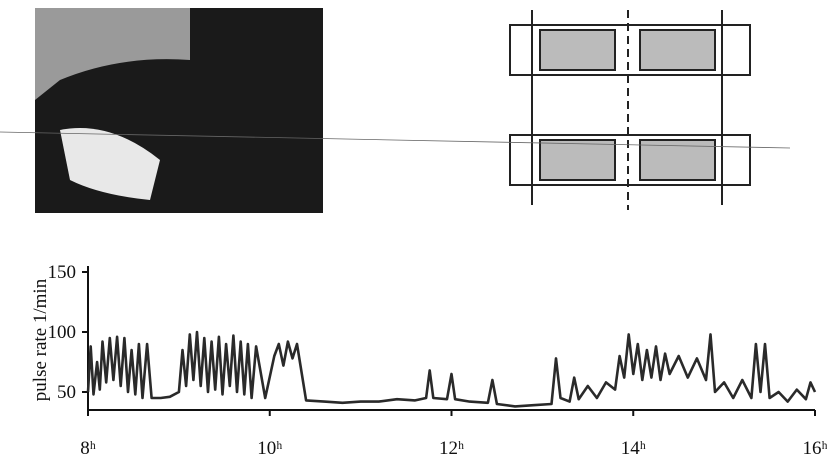  Describe the element at coordinates (630, 110) in the screenshot. I see `diagram` at that location.